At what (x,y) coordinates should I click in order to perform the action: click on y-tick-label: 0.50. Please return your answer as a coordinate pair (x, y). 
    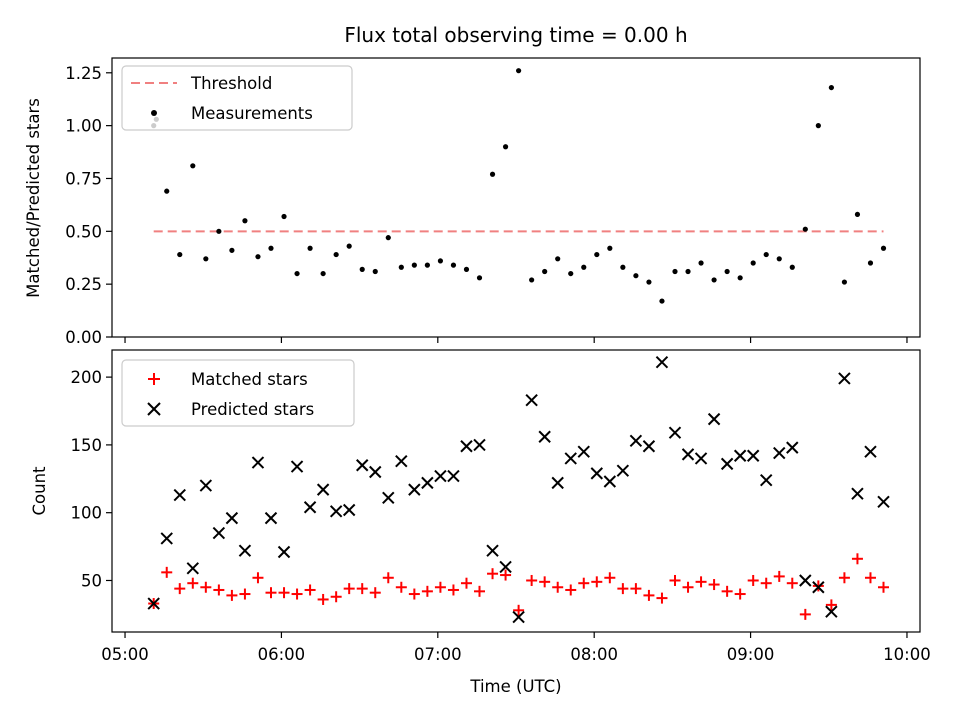
    Looking at the image, I should click on (83, 231).